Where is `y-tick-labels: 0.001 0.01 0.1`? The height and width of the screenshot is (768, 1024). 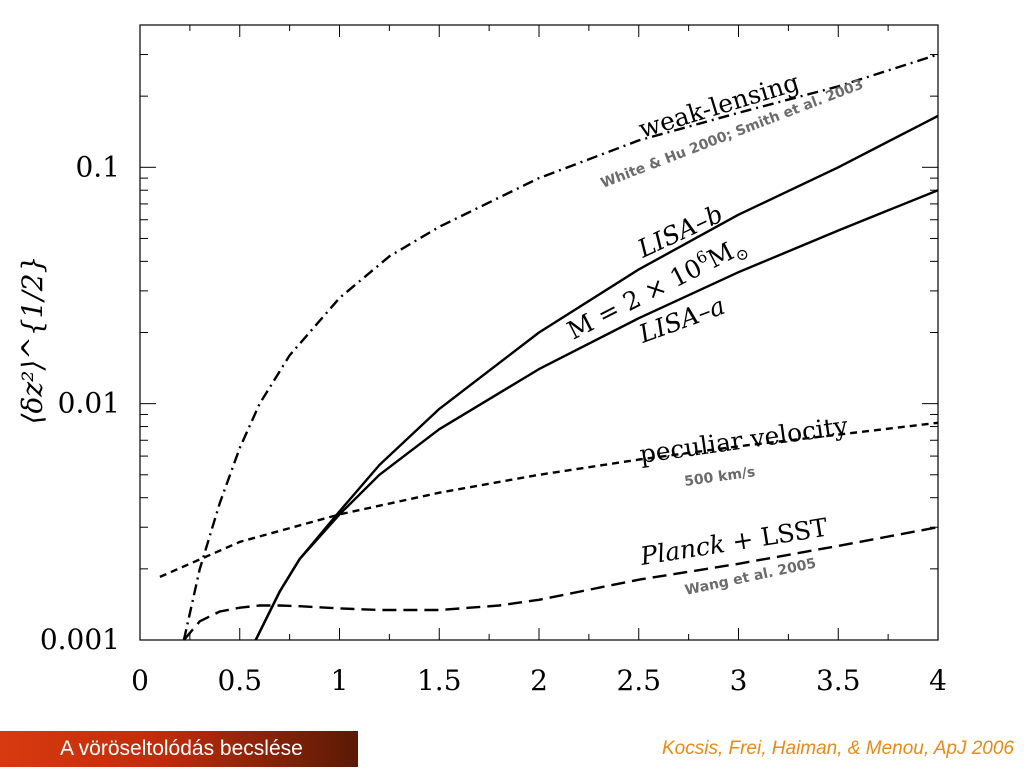 y-tick-labels: 0.001 0.01 0.1 is located at coordinates (80, 403).